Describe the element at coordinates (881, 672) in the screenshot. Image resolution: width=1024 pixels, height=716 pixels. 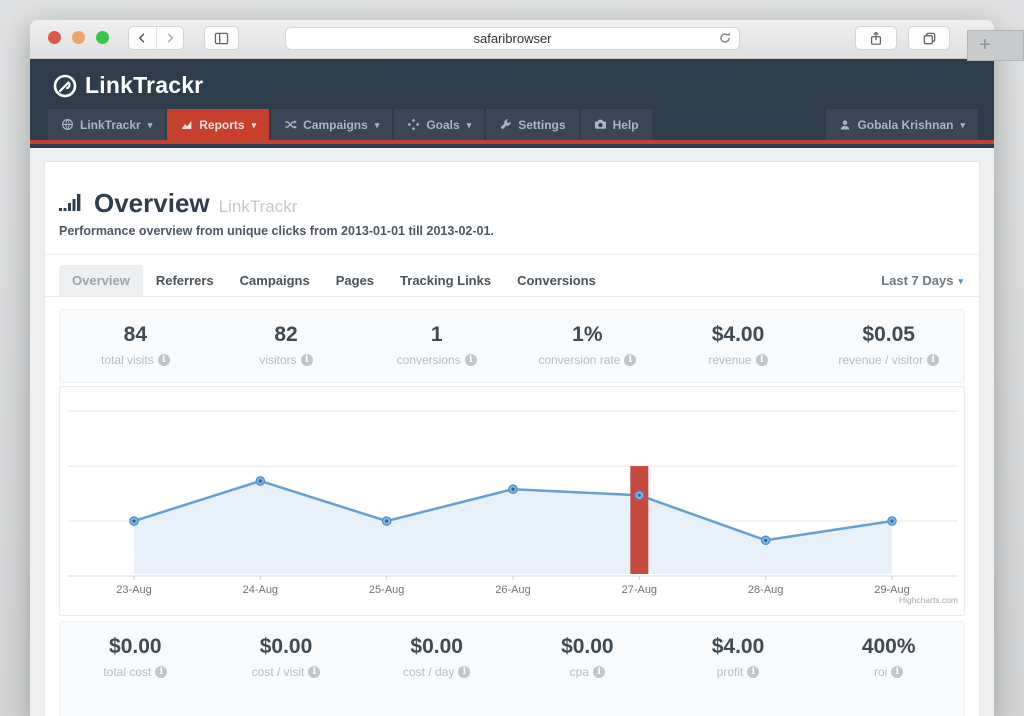
I see `stat-label: roi` at that location.